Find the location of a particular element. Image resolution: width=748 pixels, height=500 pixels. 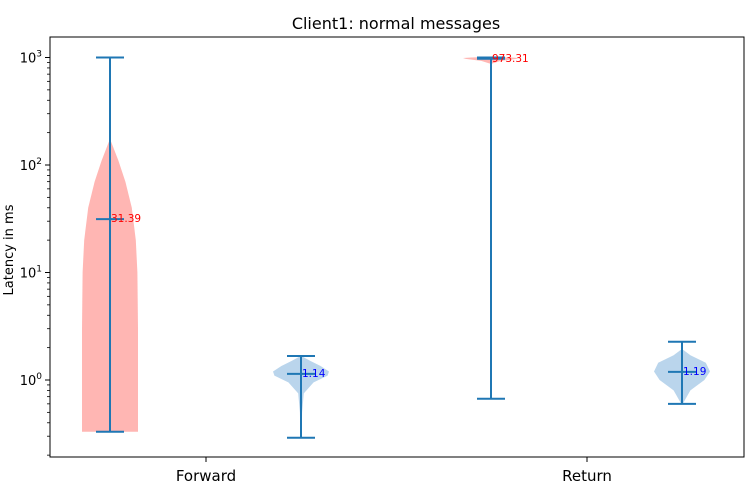

y-axis-label: Latency in ms is located at coordinates (9, 249).